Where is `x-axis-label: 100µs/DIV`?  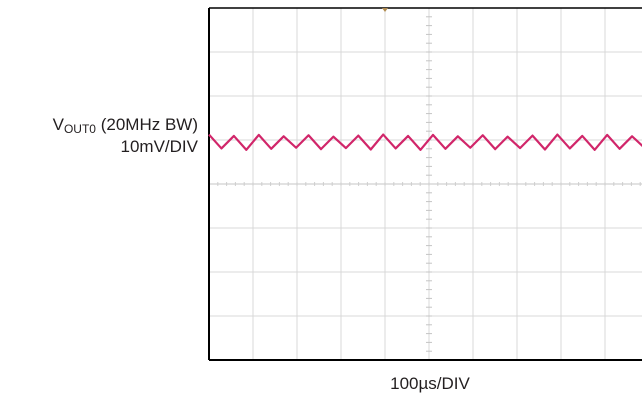 x-axis-label: 100µs/DIV is located at coordinates (430, 383).